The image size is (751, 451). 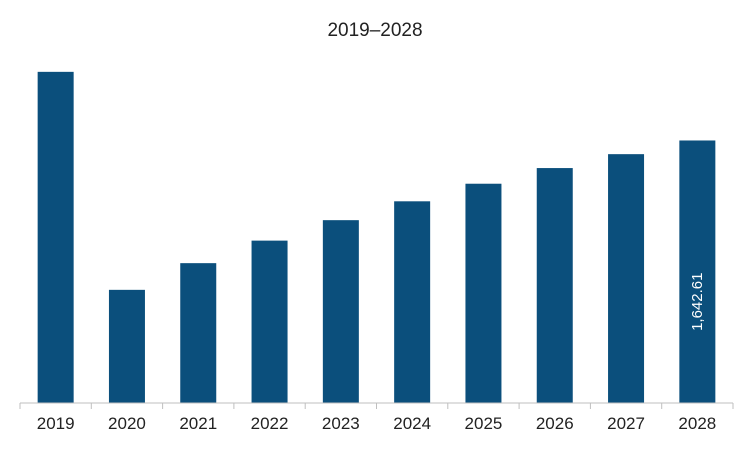 What do you see at coordinates (270, 423) in the screenshot?
I see `x-tick-label-2022: 2022` at bounding box center [270, 423].